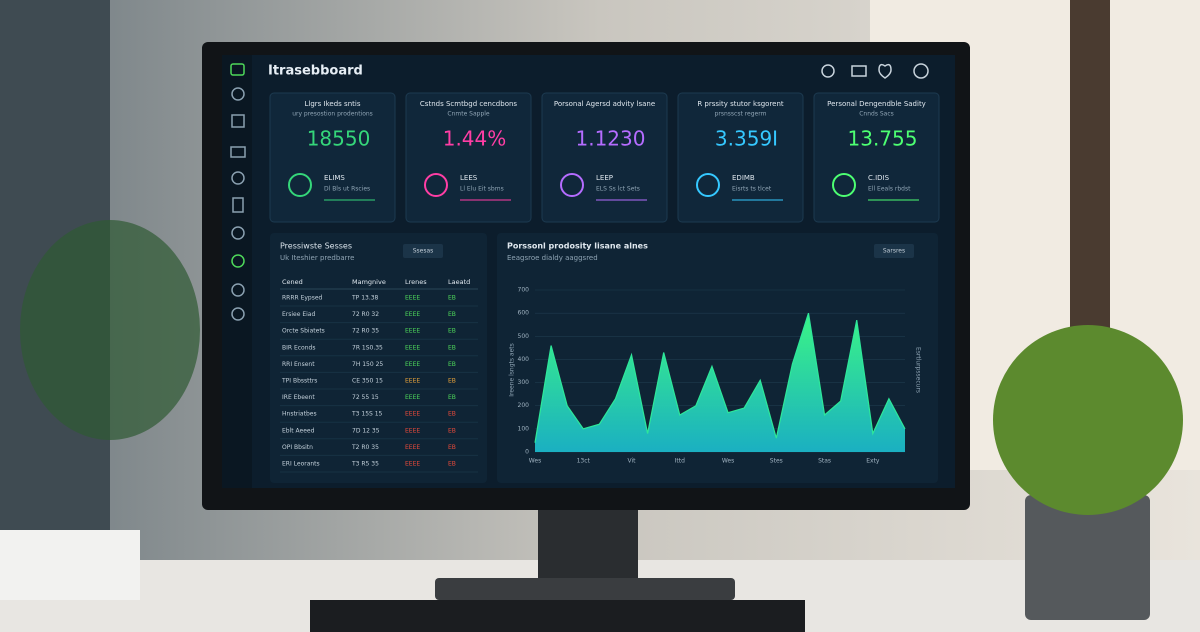 Image resolution: width=1200 pixels, height=632 pixels. Describe the element at coordinates (604, 178) in the screenshot. I see `kpi-label: LEEP` at that location.